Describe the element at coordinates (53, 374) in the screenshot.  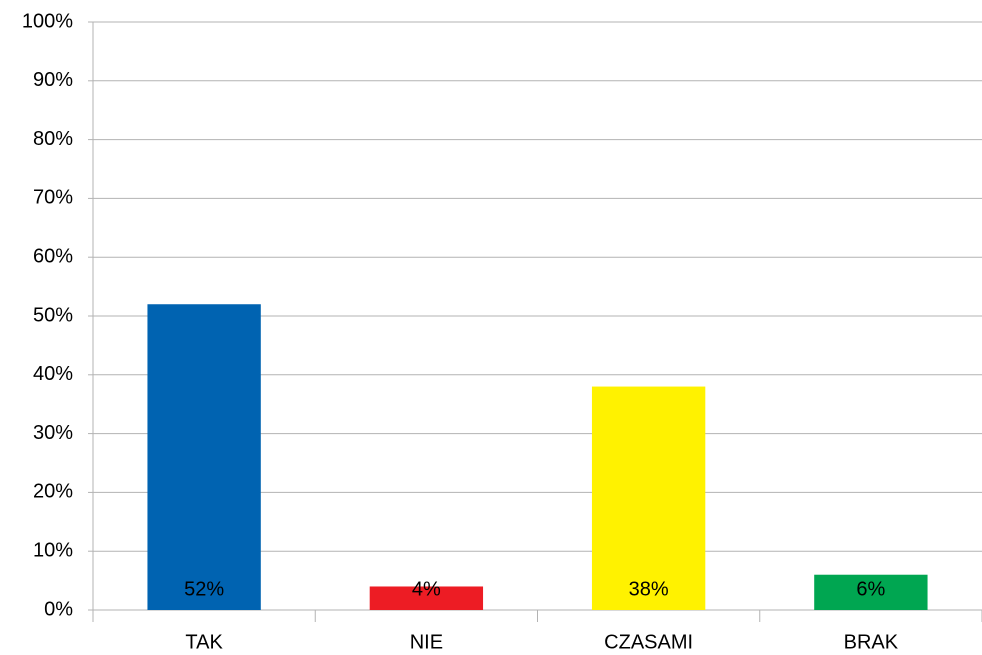
I see `y-tick-label: 40%` at that location.